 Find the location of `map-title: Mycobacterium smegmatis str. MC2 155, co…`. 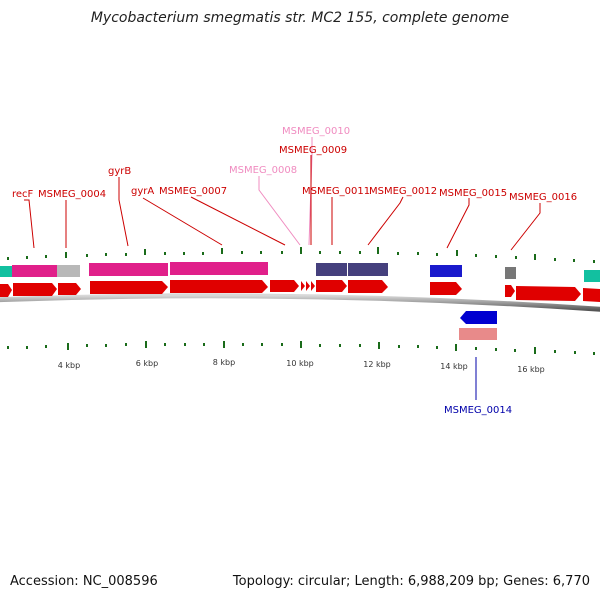

map-title: Mycobacterium smegmatis str. MC2 155, co… is located at coordinates (300, 18).